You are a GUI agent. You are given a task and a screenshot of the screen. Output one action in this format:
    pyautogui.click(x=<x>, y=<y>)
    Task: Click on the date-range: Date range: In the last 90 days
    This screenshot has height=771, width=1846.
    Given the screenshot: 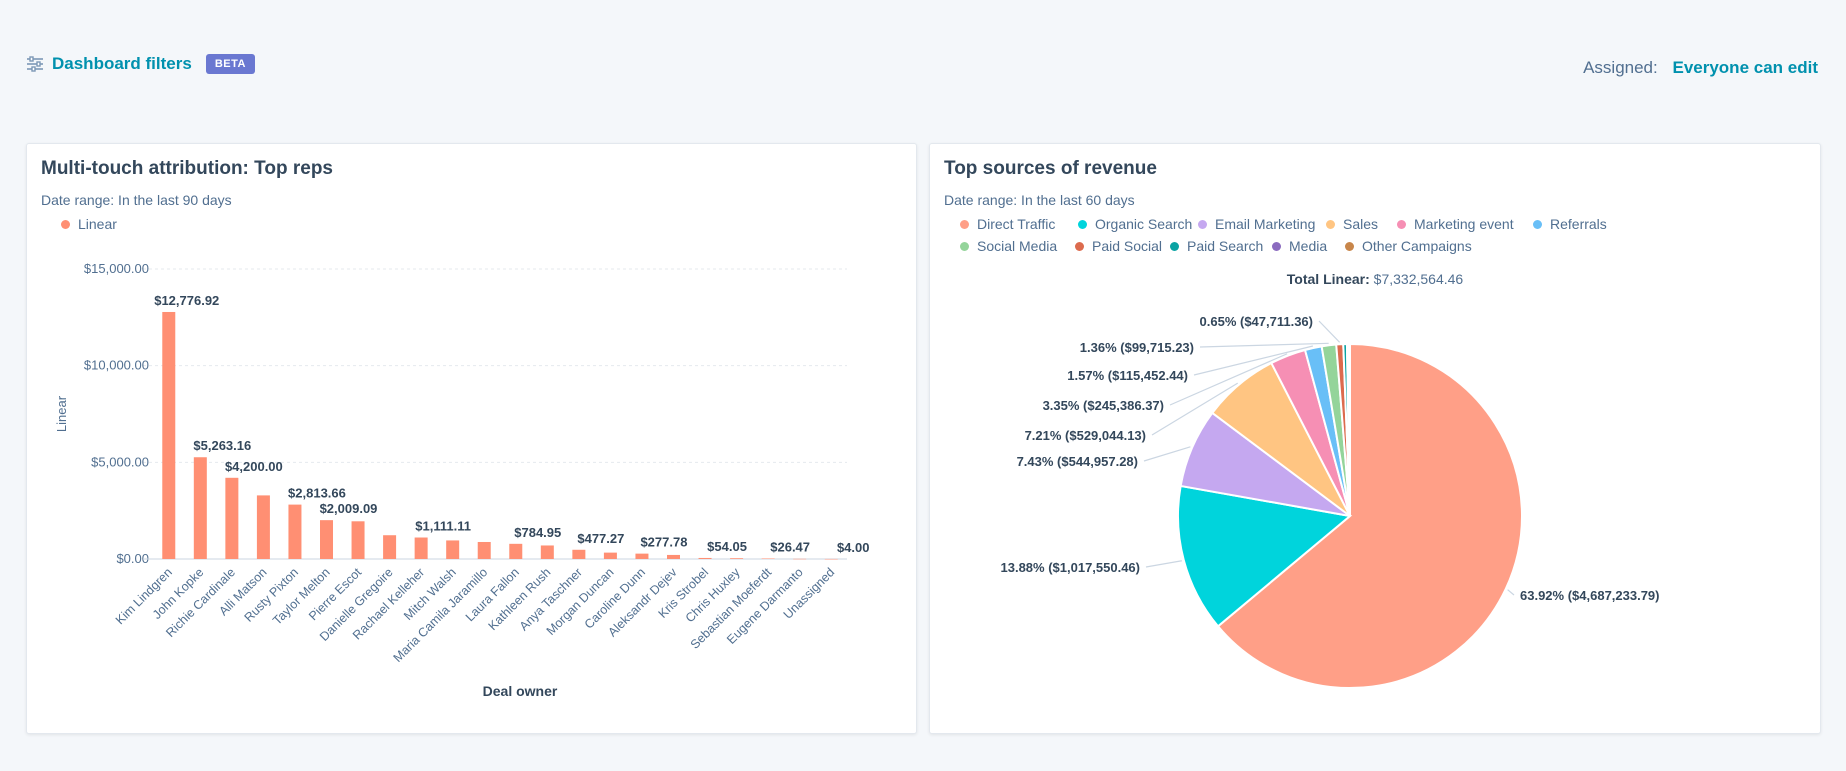 What is the action you would take?
    pyautogui.click(x=136, y=200)
    